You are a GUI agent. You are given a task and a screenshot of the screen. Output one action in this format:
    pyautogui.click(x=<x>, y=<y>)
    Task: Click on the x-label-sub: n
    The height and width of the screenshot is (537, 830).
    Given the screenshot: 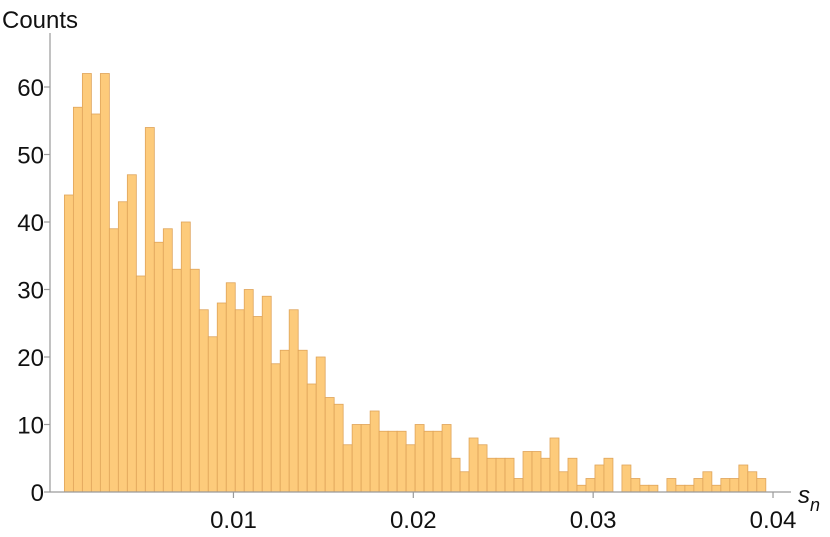 What is the action you would take?
    pyautogui.click(x=815, y=505)
    